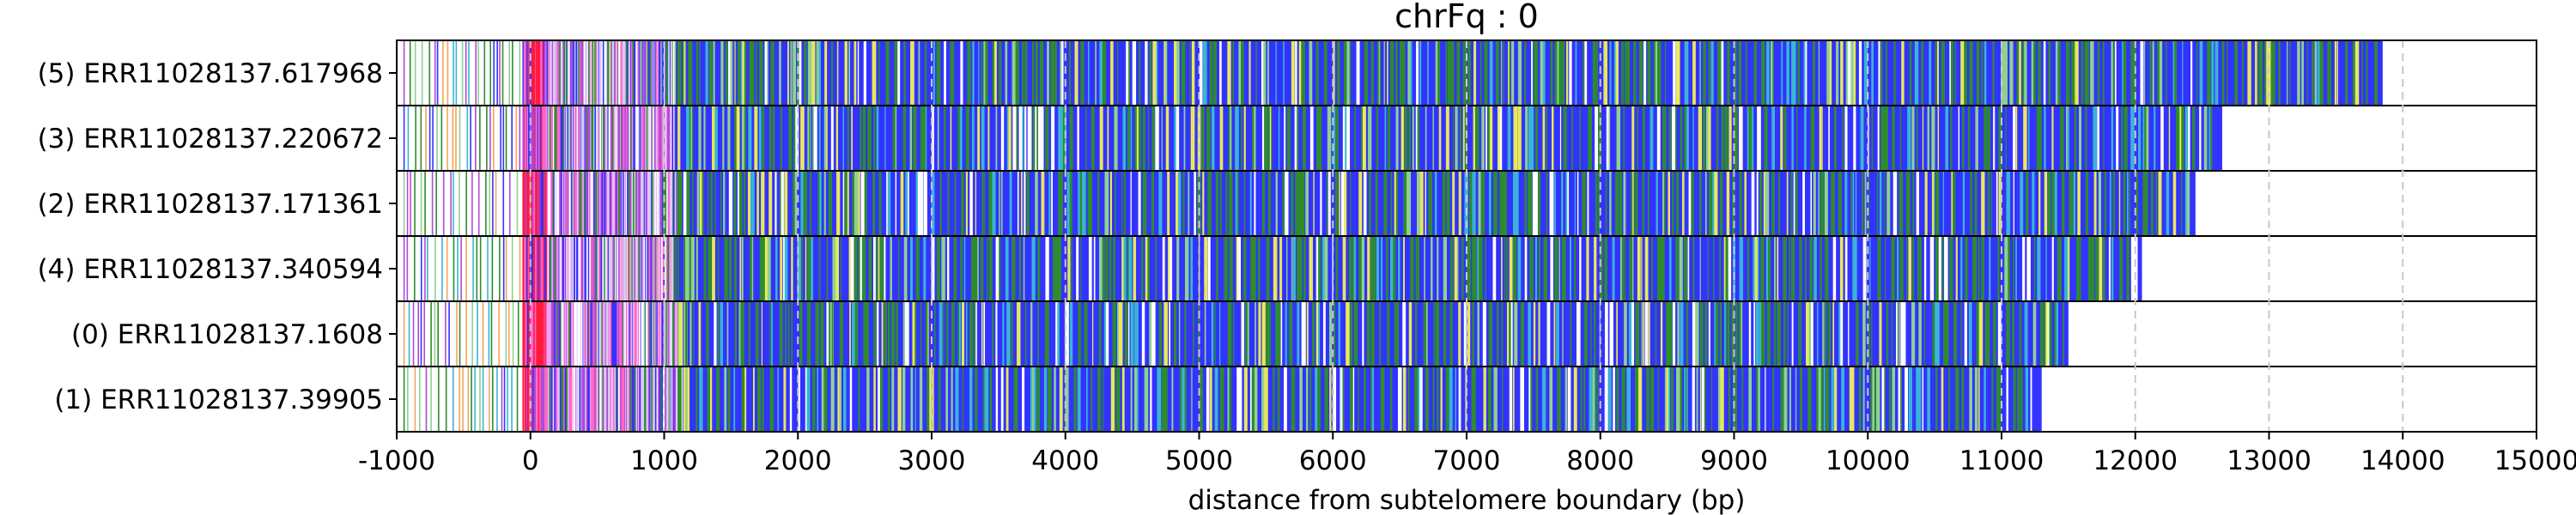  Describe the element at coordinates (2135, 460) in the screenshot. I see `x-tick-label: 12000` at that location.